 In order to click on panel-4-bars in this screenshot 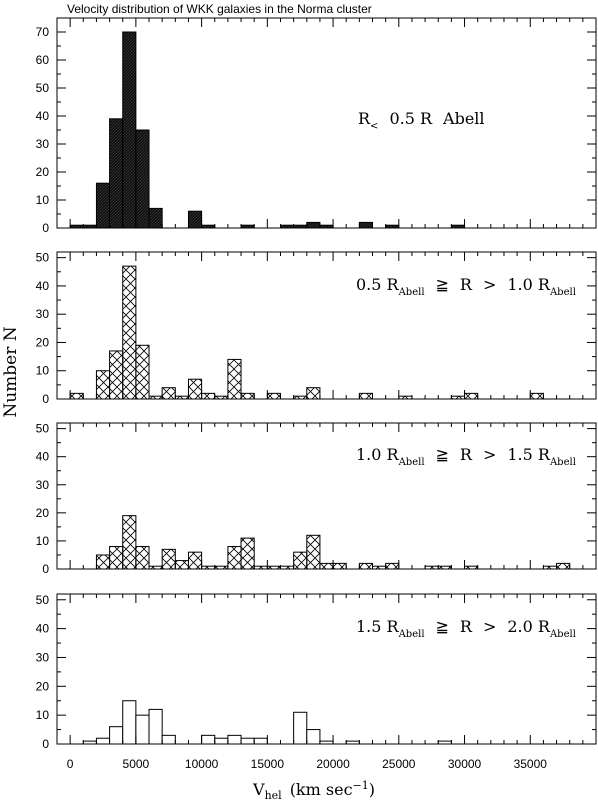, I will do `click(267, 722)`.